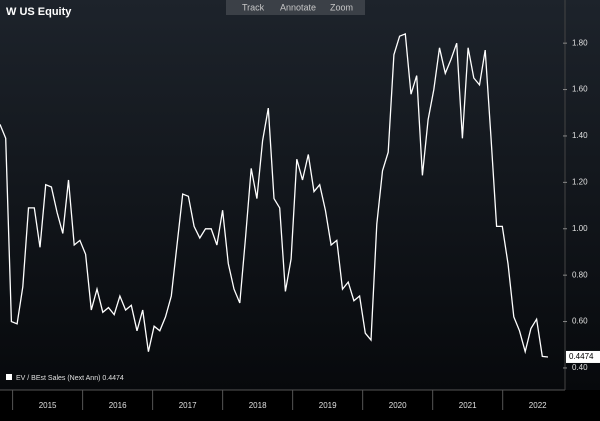 This screenshot has height=421, width=600. What do you see at coordinates (48, 405) in the screenshot?
I see `x-tick-label: 2015` at bounding box center [48, 405].